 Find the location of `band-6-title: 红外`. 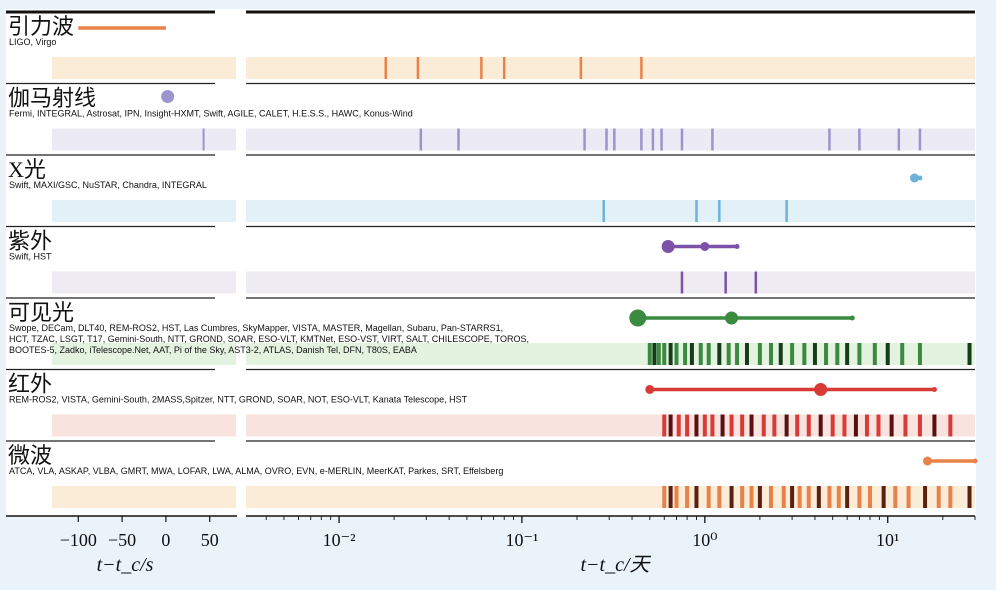

band-6-title: 红外 is located at coordinates (30, 384).